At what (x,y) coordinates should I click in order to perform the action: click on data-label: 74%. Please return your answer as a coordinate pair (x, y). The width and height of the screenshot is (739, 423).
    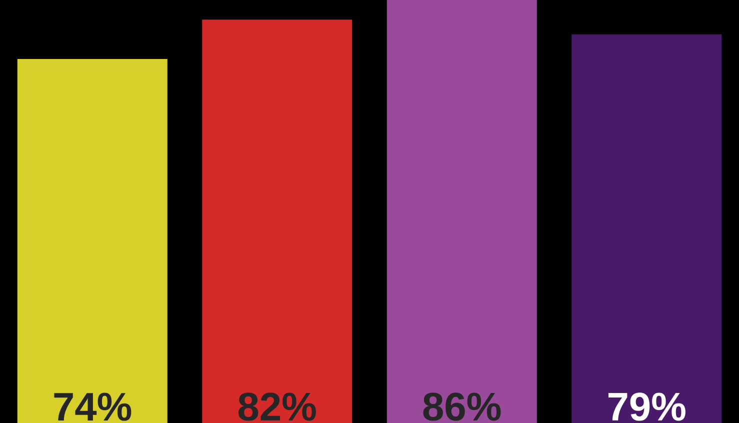
    Looking at the image, I should click on (93, 406).